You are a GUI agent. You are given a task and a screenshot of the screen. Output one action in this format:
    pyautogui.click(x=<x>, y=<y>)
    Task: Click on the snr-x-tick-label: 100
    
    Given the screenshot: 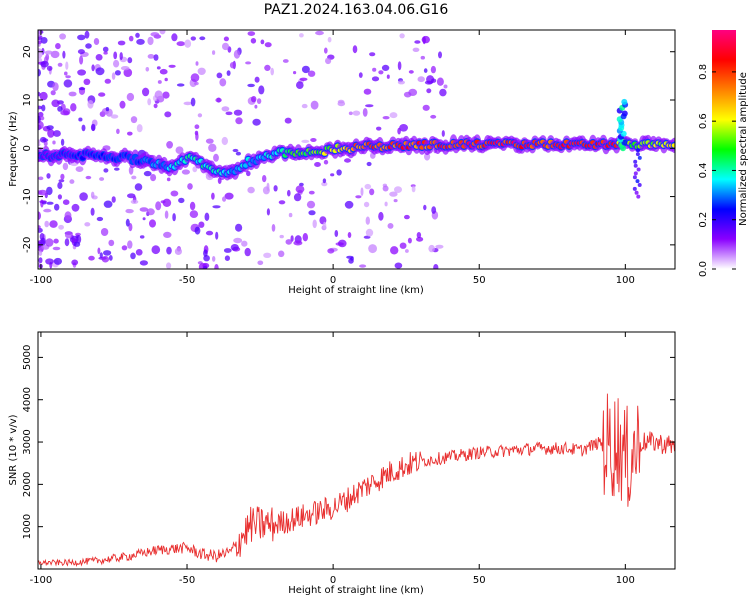 What is the action you would take?
    pyautogui.click(x=625, y=580)
    